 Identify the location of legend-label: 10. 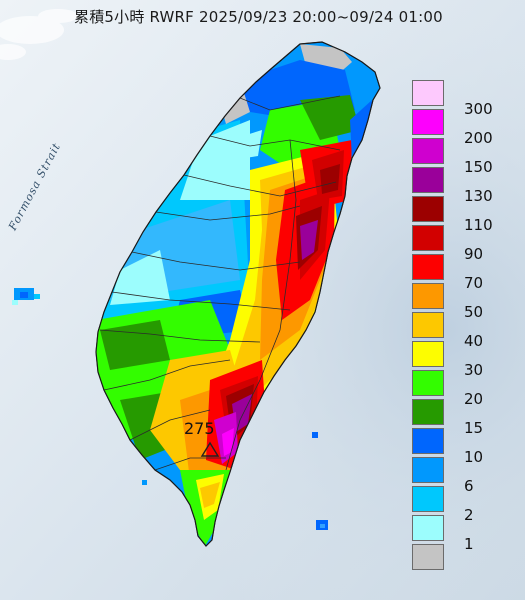
(474, 457).